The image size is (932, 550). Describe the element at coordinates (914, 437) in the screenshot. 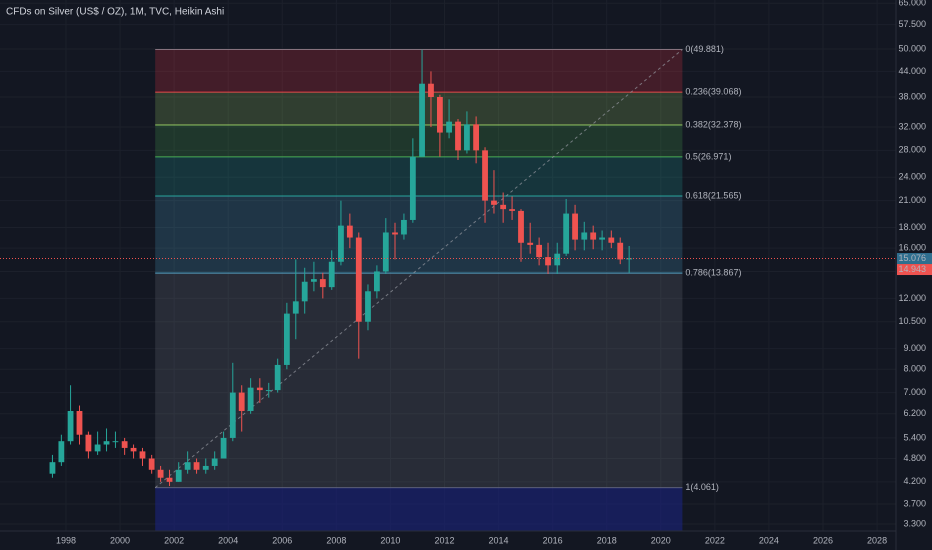

I see `y-tick-label: 5.400` at that location.